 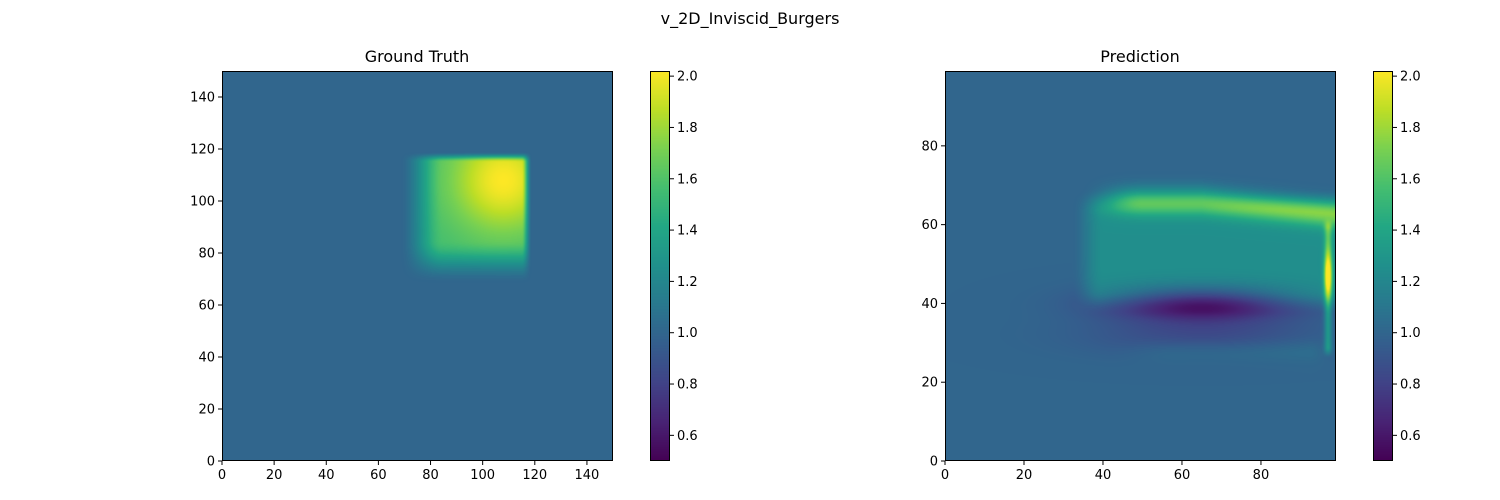 I want to click on colorbar-frame-ground-truth, so click(x=660, y=266).